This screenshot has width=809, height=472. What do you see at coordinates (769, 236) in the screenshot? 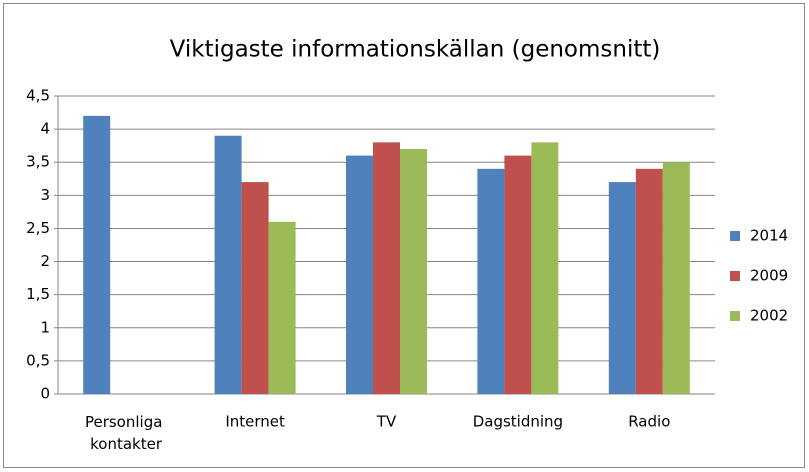
I see `legend-label: 2014` at bounding box center [769, 236].